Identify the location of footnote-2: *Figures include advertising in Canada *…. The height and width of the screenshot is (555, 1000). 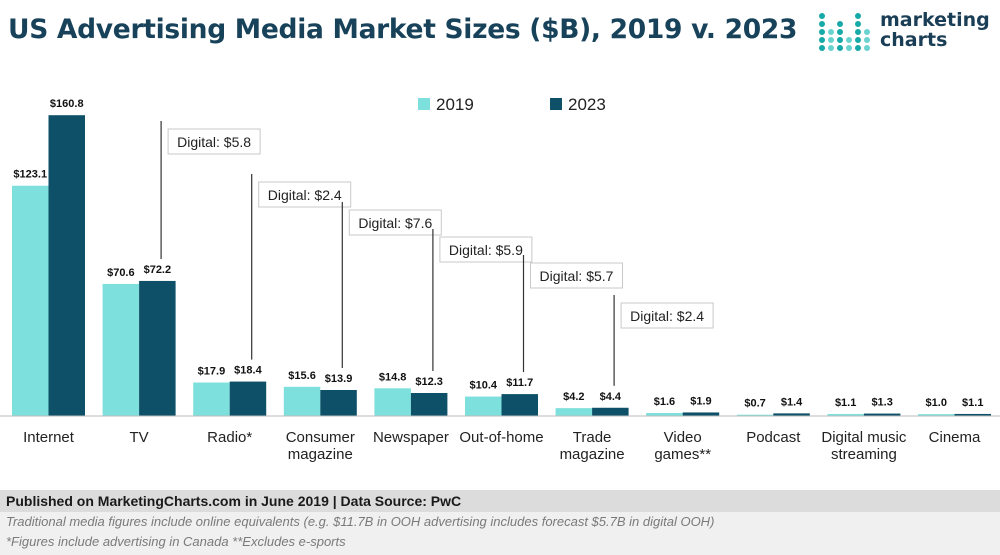
(176, 541).